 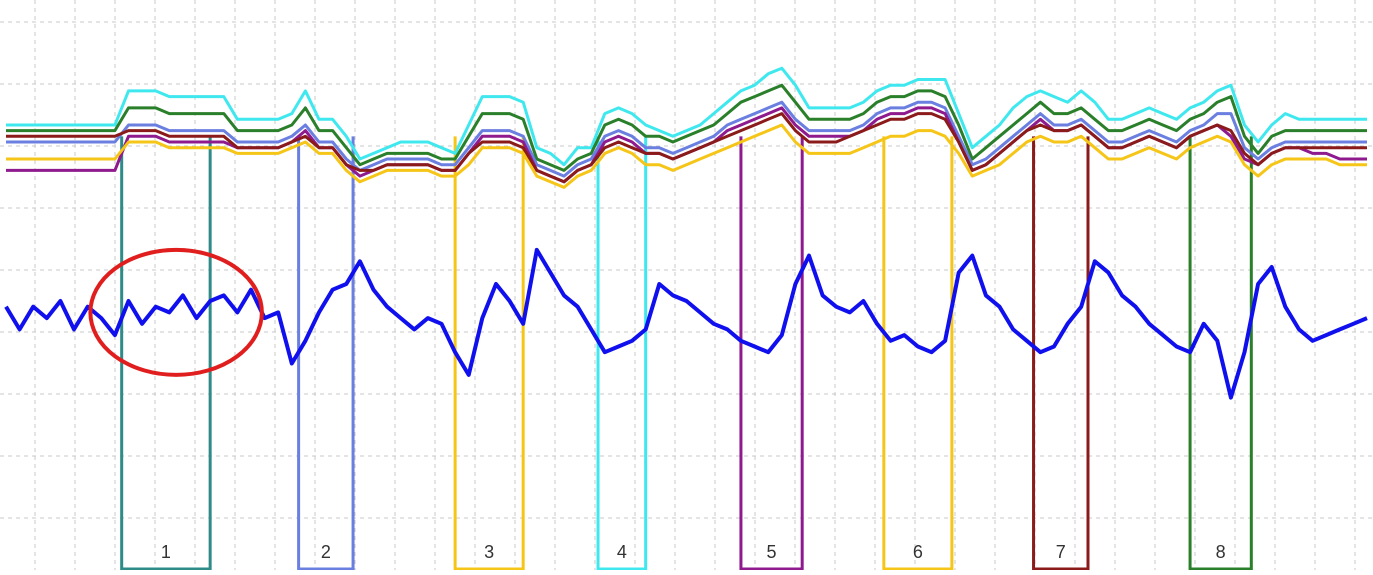 What do you see at coordinates (1221, 552) in the screenshot?
I see `segment-label-8: 8` at bounding box center [1221, 552].